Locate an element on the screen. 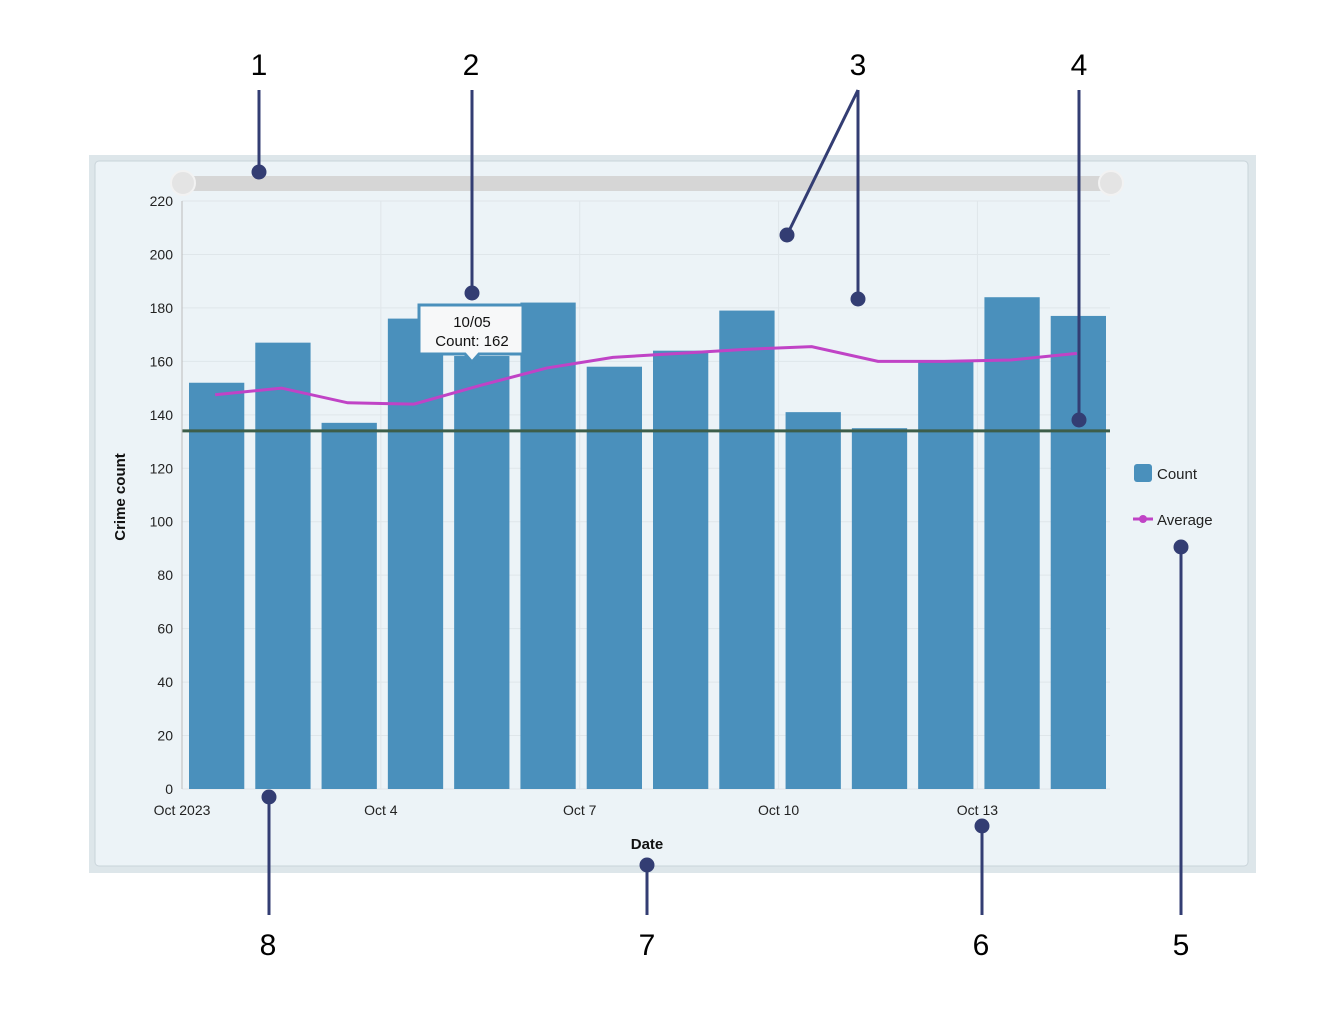 The height and width of the screenshot is (1014, 1343). y-tick-label: 160 is located at coordinates (162, 361).